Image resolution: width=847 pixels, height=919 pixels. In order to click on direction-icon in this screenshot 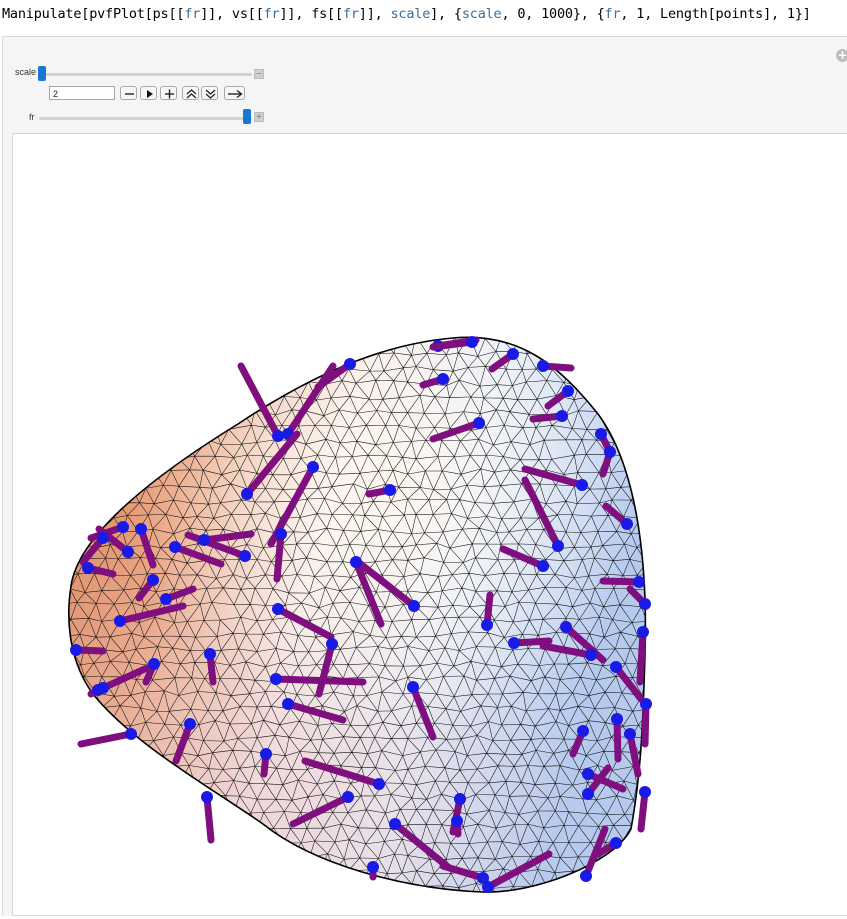, I will do `click(235, 94)`.